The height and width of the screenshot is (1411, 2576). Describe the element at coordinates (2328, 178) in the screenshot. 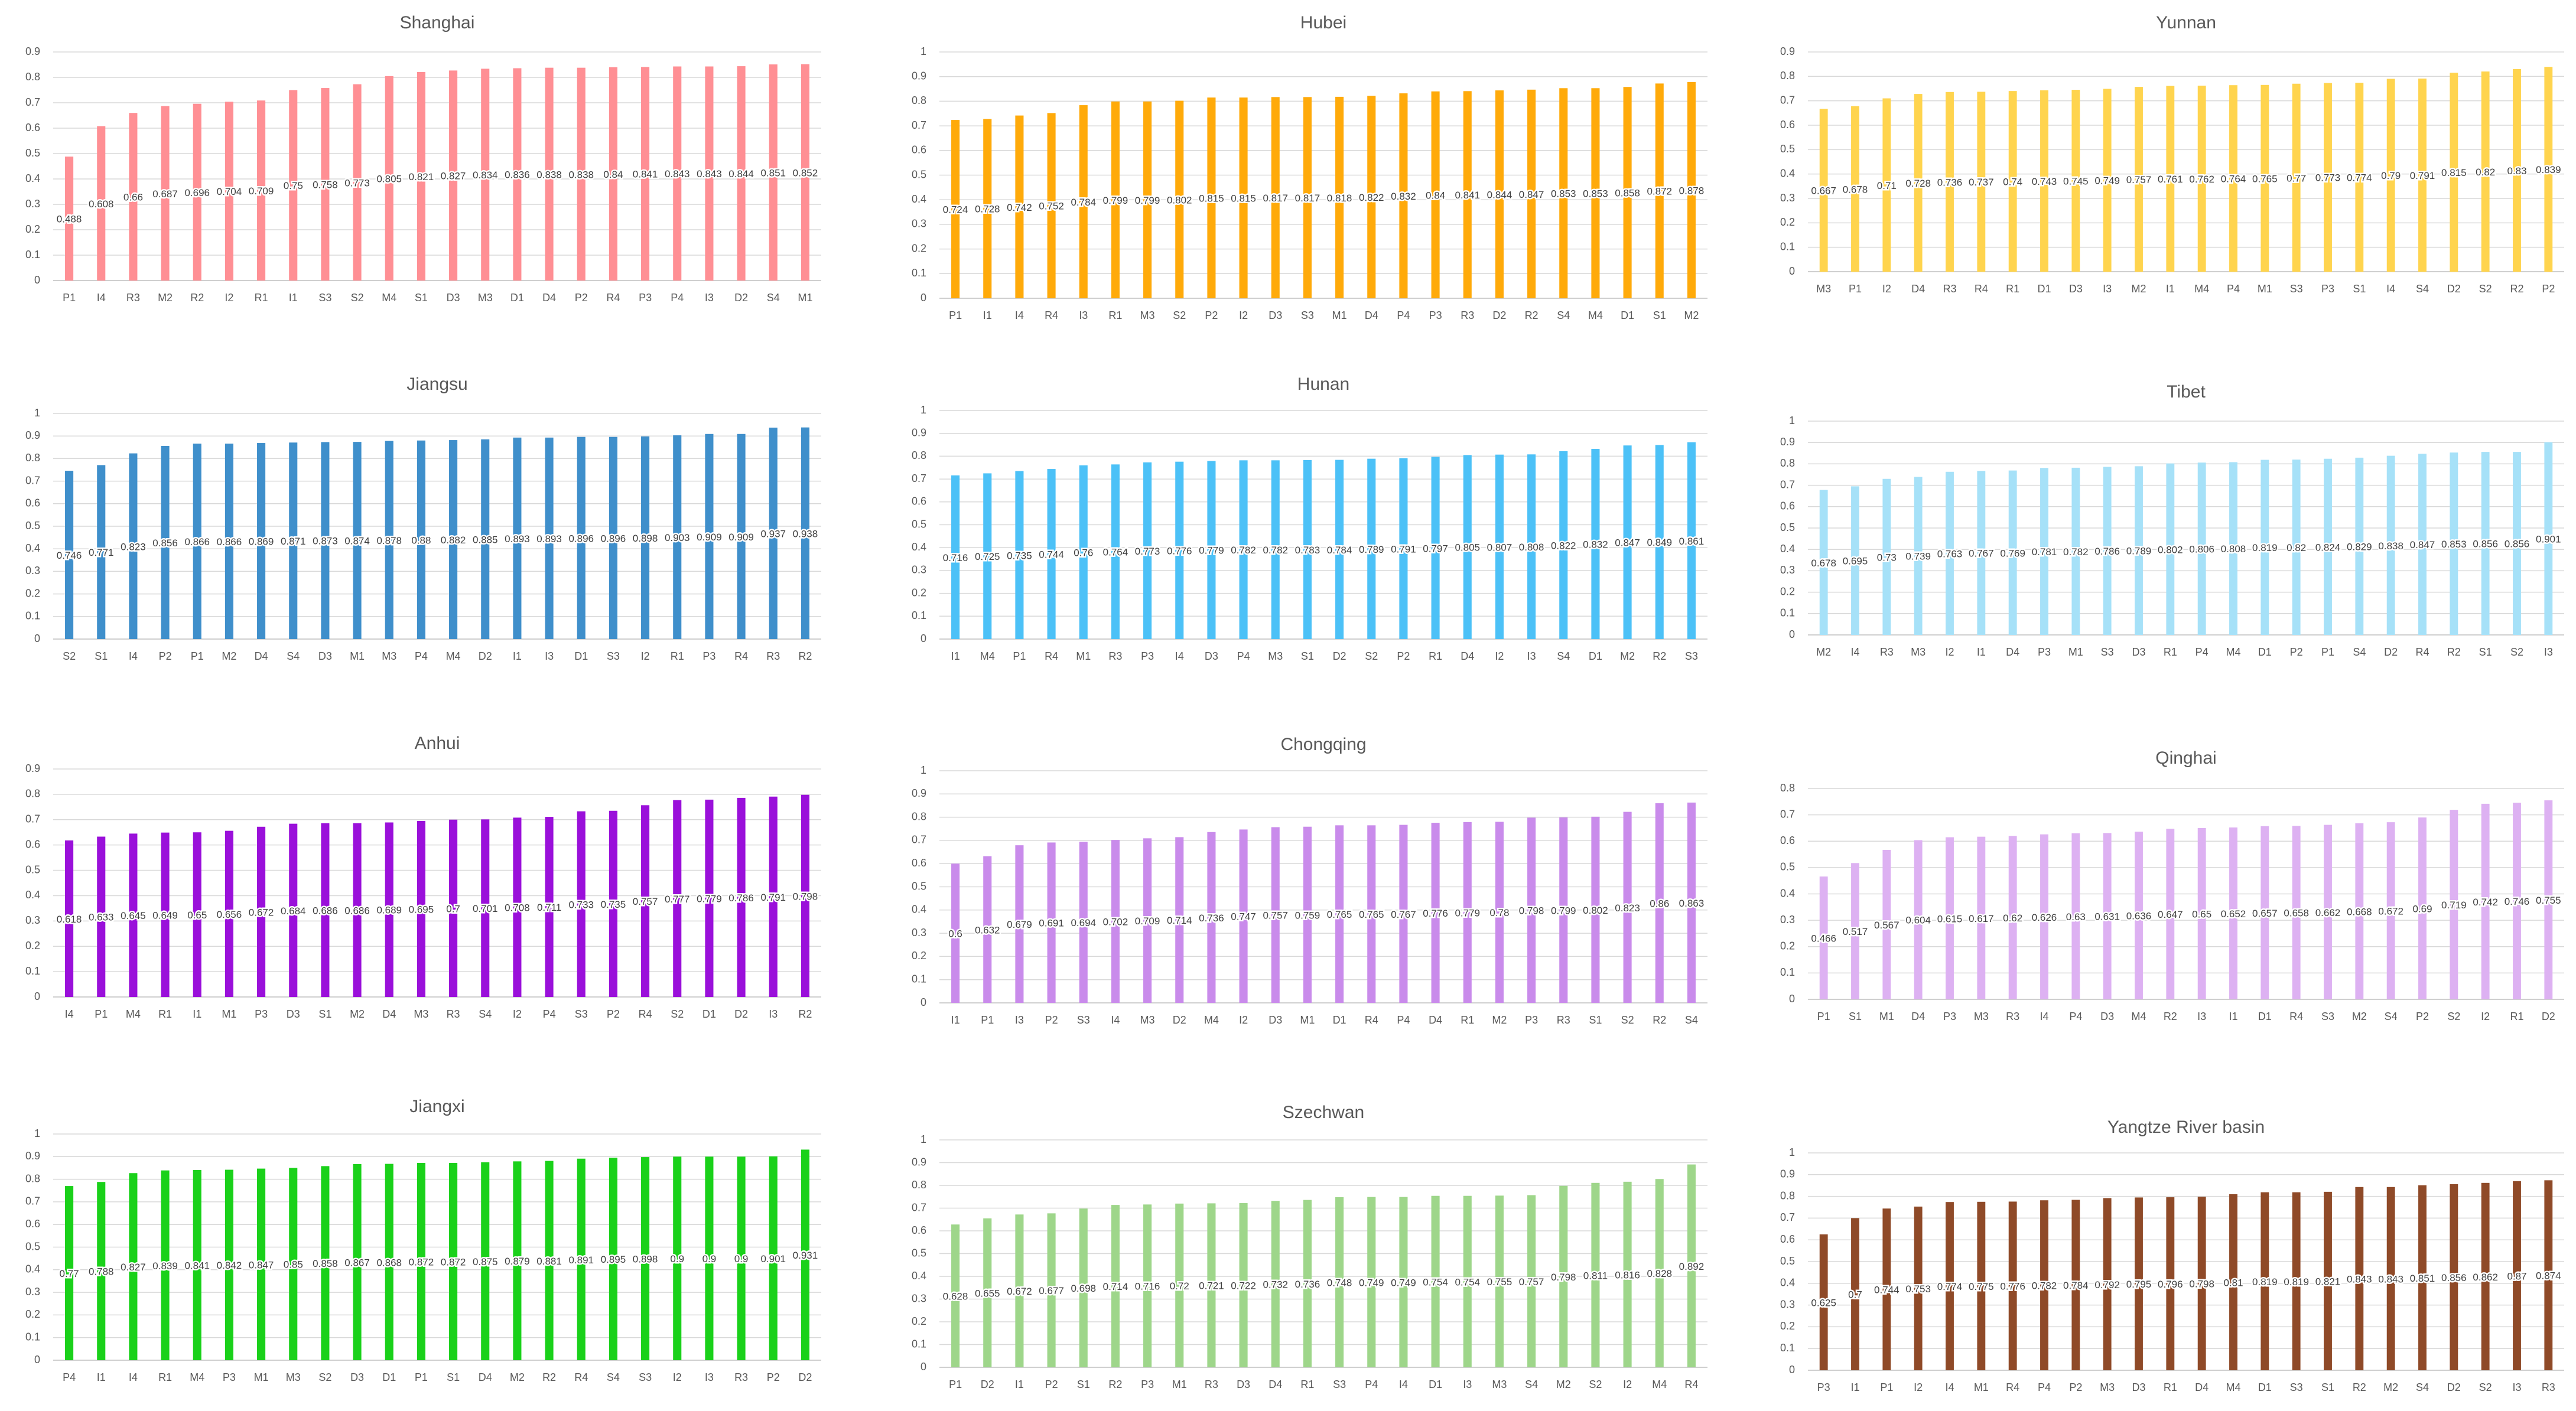

I see `data-label: 0.773` at that location.